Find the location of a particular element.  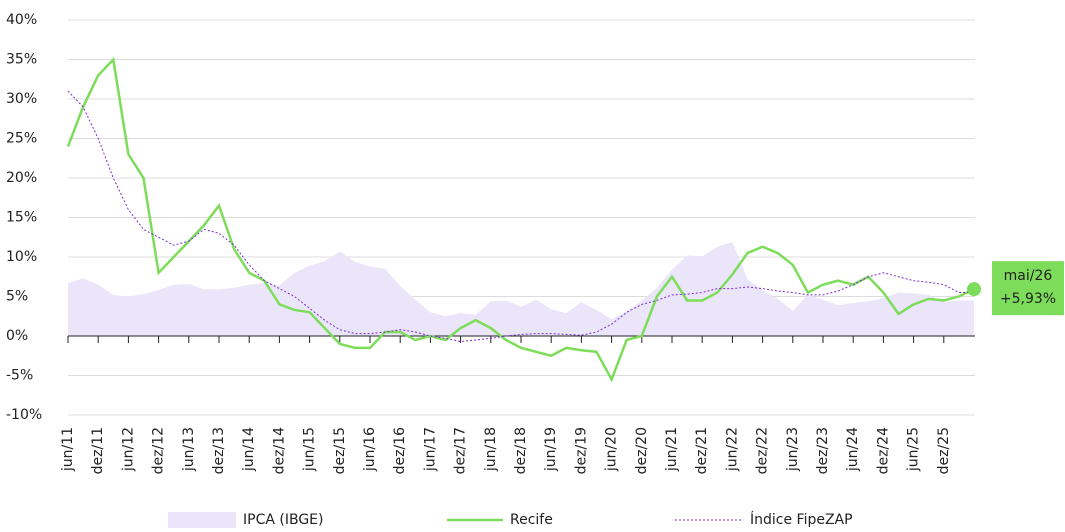

x-tick-label: jun/23 is located at coordinates (793, 449).